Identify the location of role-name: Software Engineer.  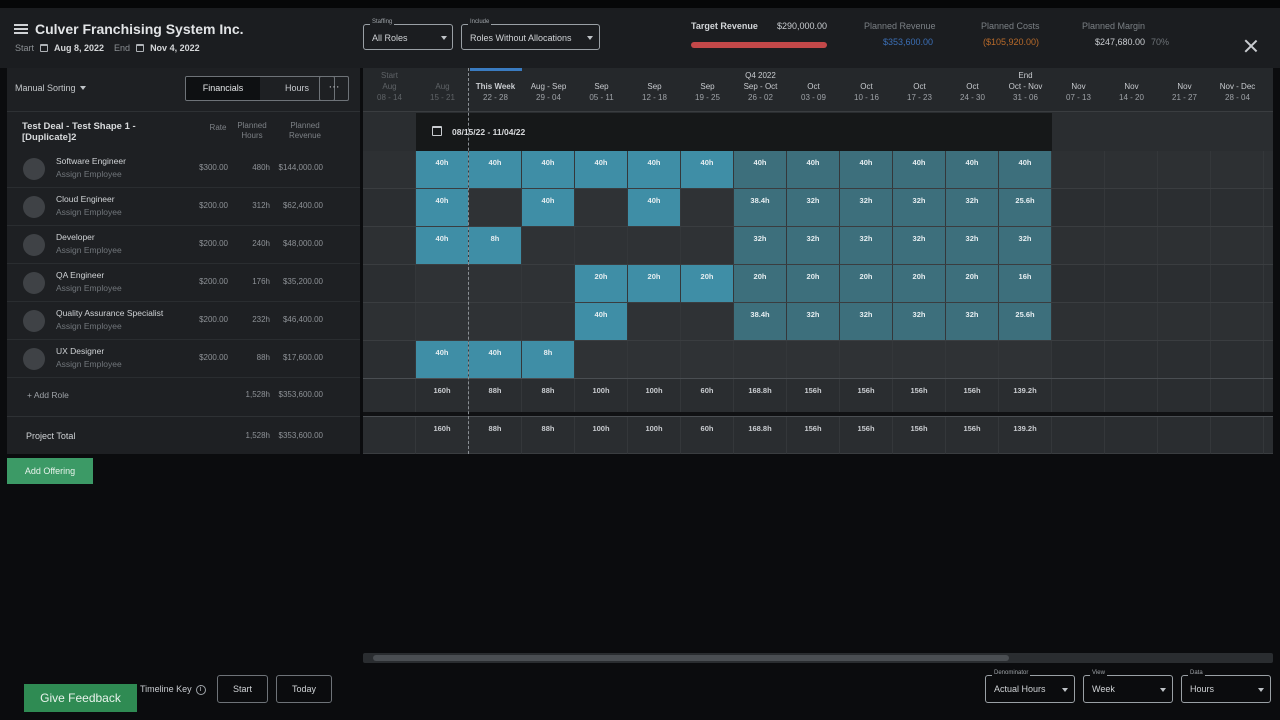
(91, 161).